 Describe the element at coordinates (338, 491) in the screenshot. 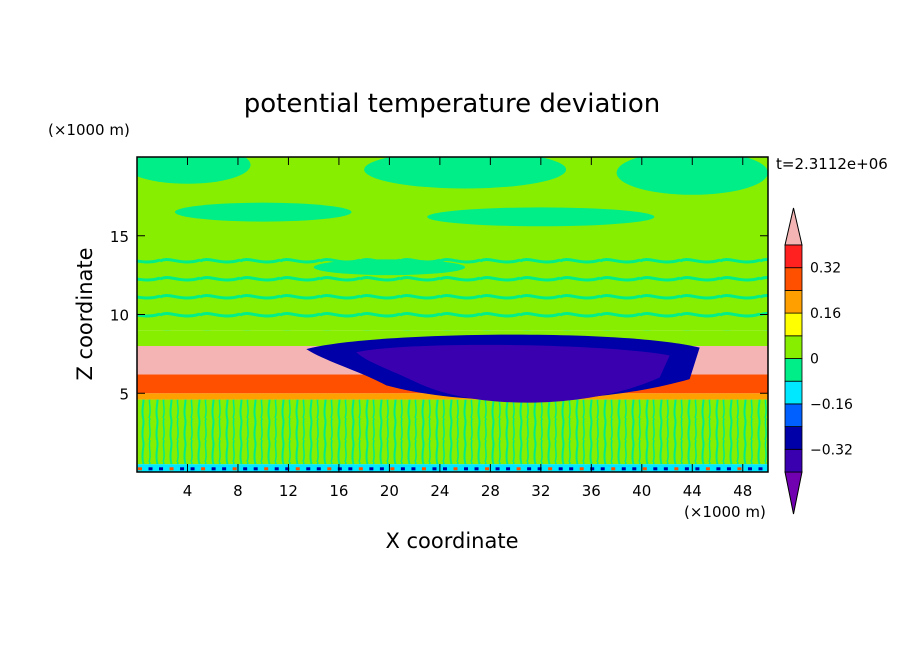

I see `x-tick-label-16: 16` at that location.